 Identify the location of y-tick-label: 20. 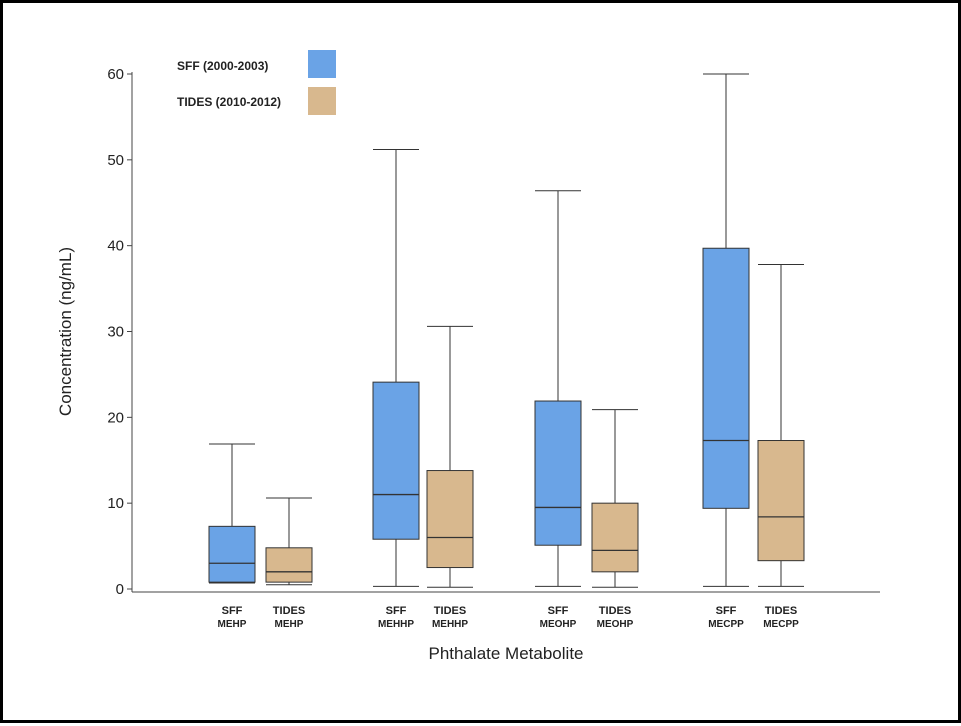
(115, 417).